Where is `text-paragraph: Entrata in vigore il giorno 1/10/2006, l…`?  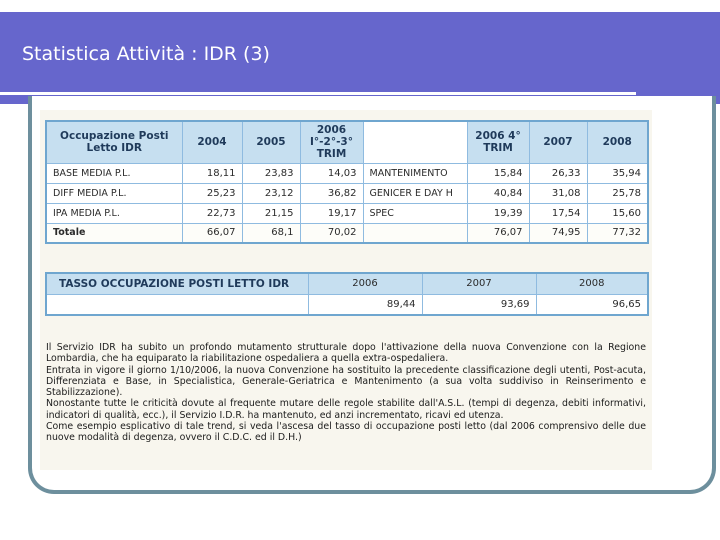 text-paragraph: Entrata in vigore il giorno 1/10/2006, l… is located at coordinates (346, 381).